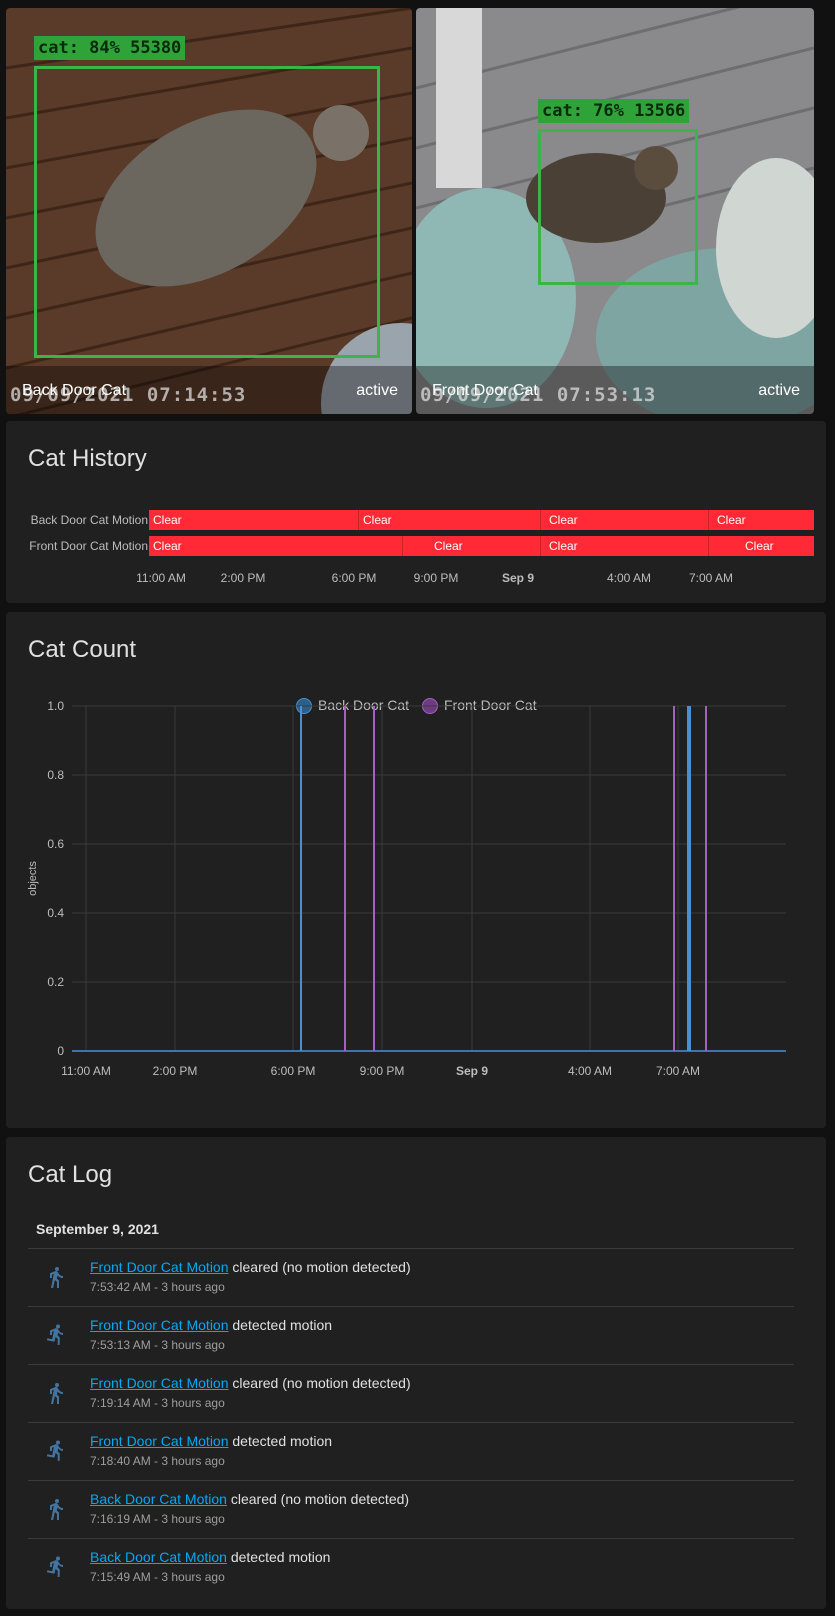  I want to click on y-tick-label: 0.2, so click(55, 982).